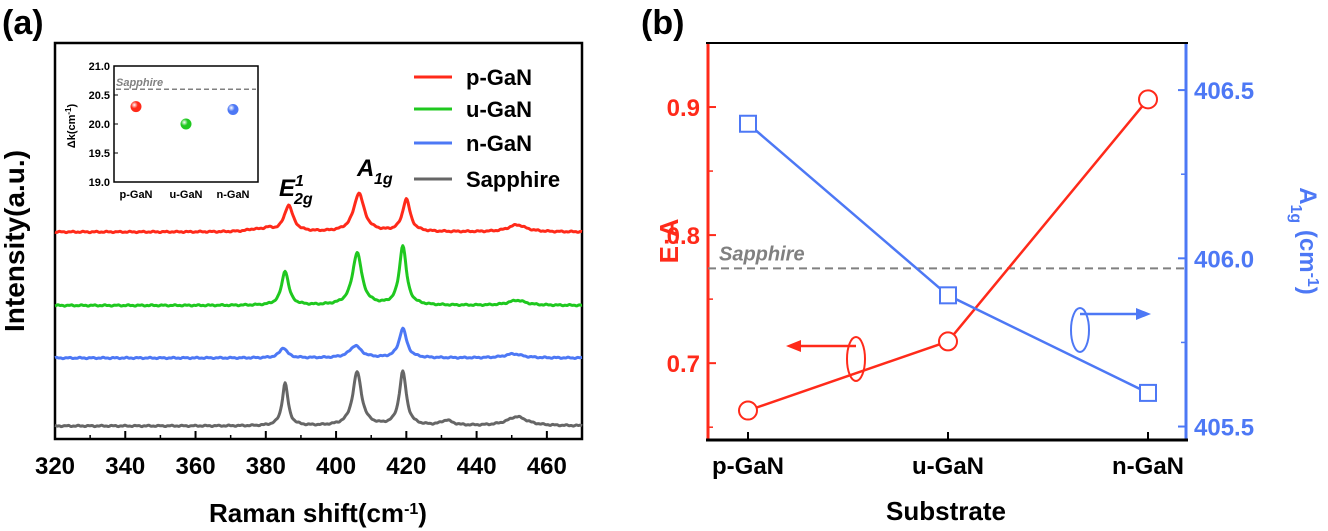 The width and height of the screenshot is (1328, 531). What do you see at coordinates (683, 364) in the screenshot?
I see `left-tick-label: 0.7` at bounding box center [683, 364].